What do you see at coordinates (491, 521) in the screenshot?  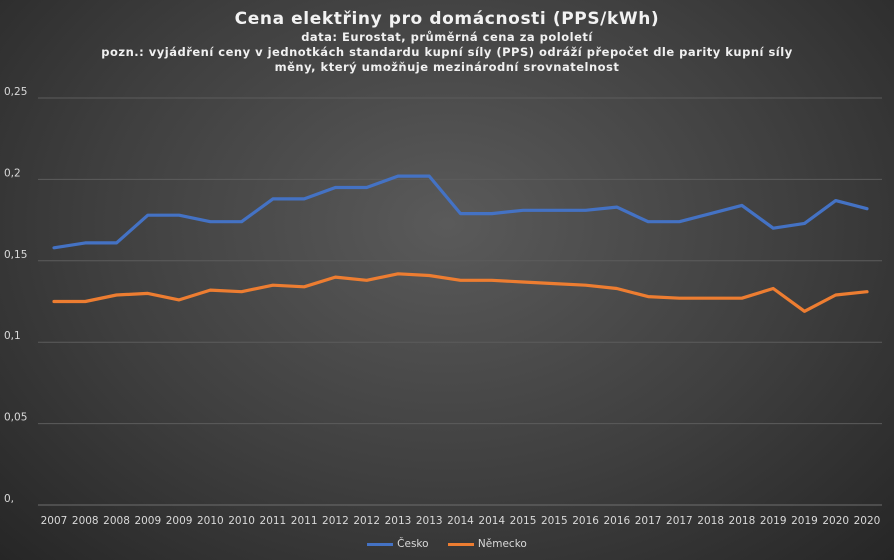 I see `x-tick-label-14: 2014` at bounding box center [491, 521].